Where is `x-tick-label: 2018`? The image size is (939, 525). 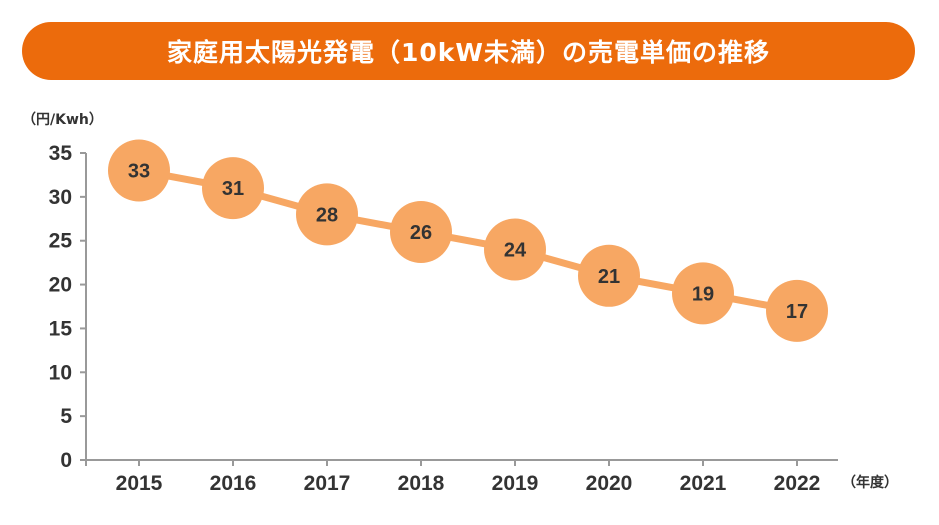
x-tick-label: 2018 is located at coordinates (421, 483).